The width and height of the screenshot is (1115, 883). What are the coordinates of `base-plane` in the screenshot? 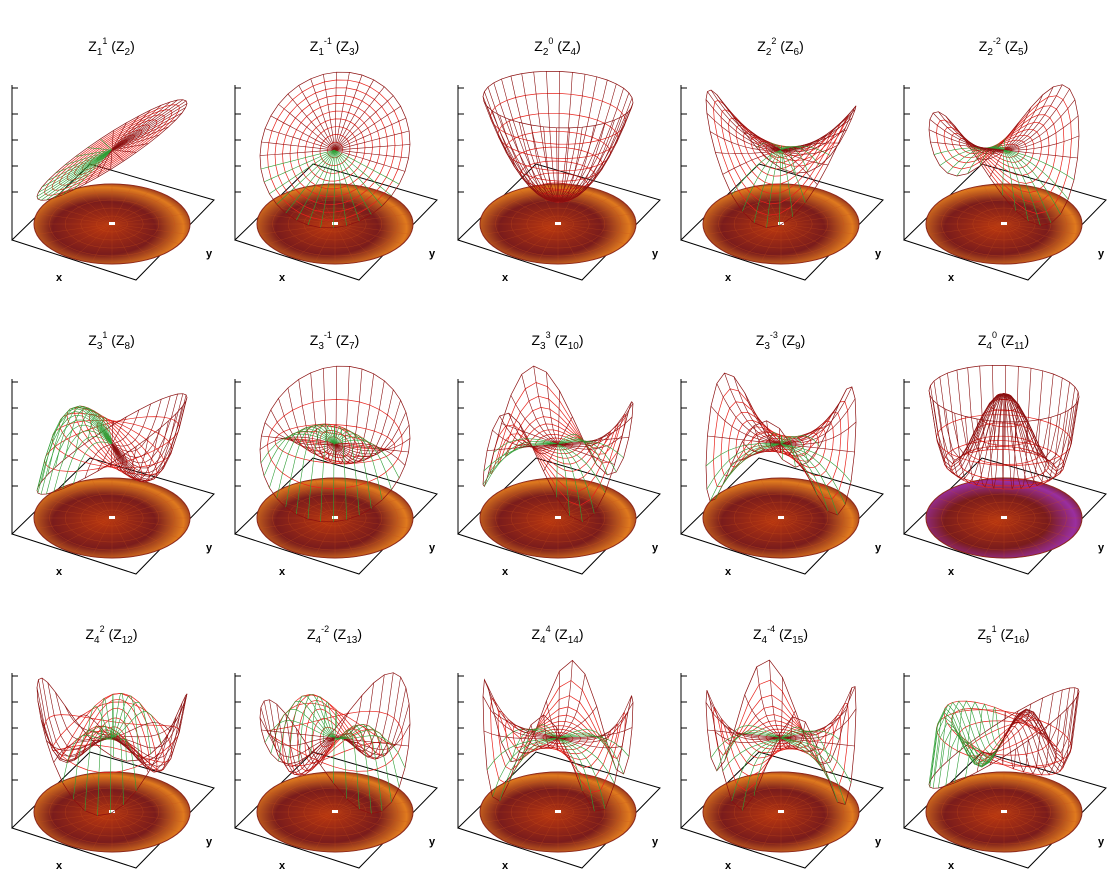 It's located at (1005, 516).